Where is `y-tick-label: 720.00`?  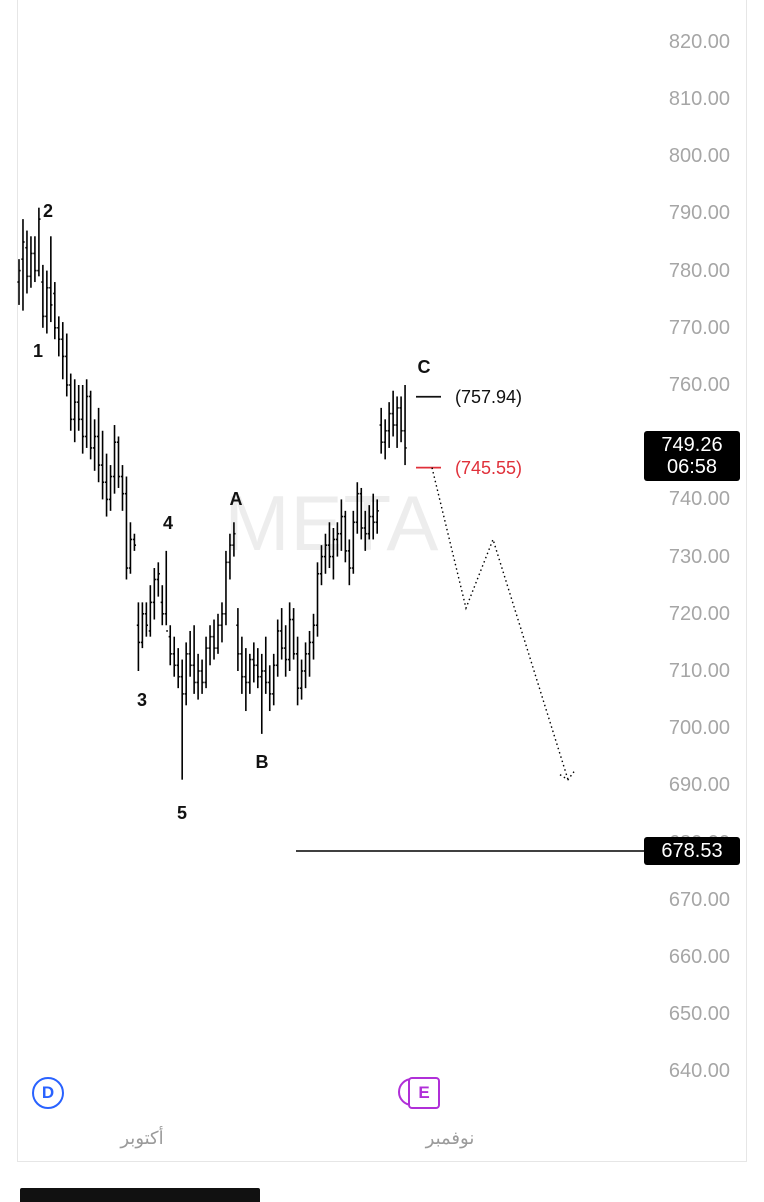
y-tick-label: 720.00 is located at coordinates (699, 614).